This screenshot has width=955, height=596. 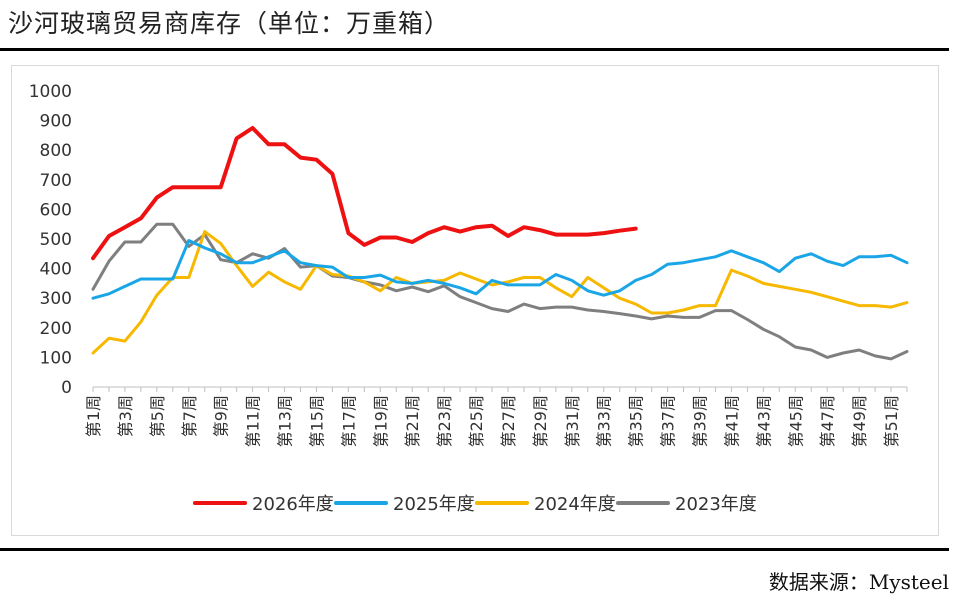 I want to click on y-tick-label: 200, so click(x=56, y=329).